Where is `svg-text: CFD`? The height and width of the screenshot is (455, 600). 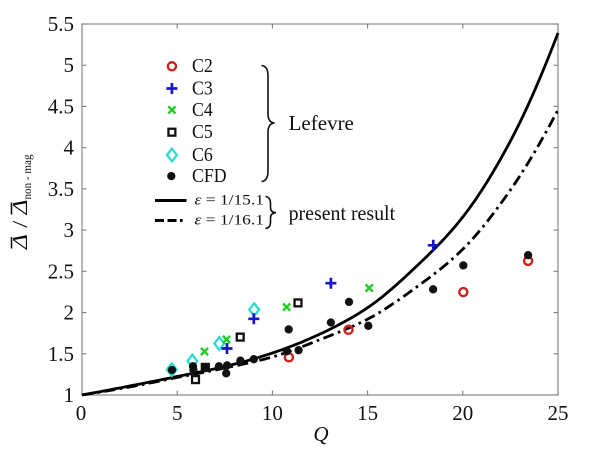
svg-text: CFD is located at coordinates (209, 176).